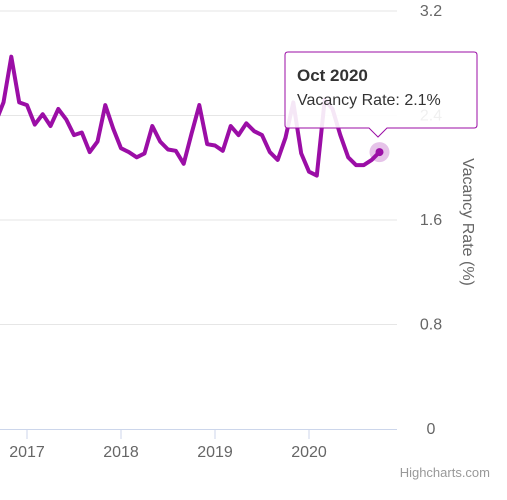 This screenshot has height=500, width=507. What do you see at coordinates (431, 220) in the screenshot?
I see `y-tick-label: 1.6` at bounding box center [431, 220].